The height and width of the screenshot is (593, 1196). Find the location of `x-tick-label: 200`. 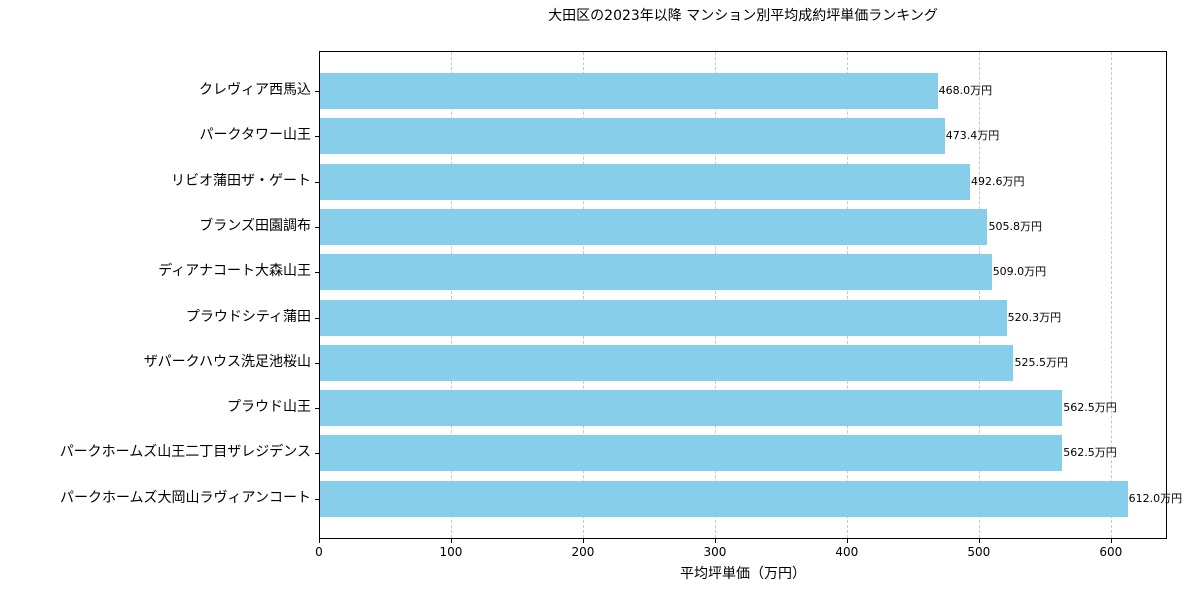

x-tick-label: 200 is located at coordinates (583, 552).